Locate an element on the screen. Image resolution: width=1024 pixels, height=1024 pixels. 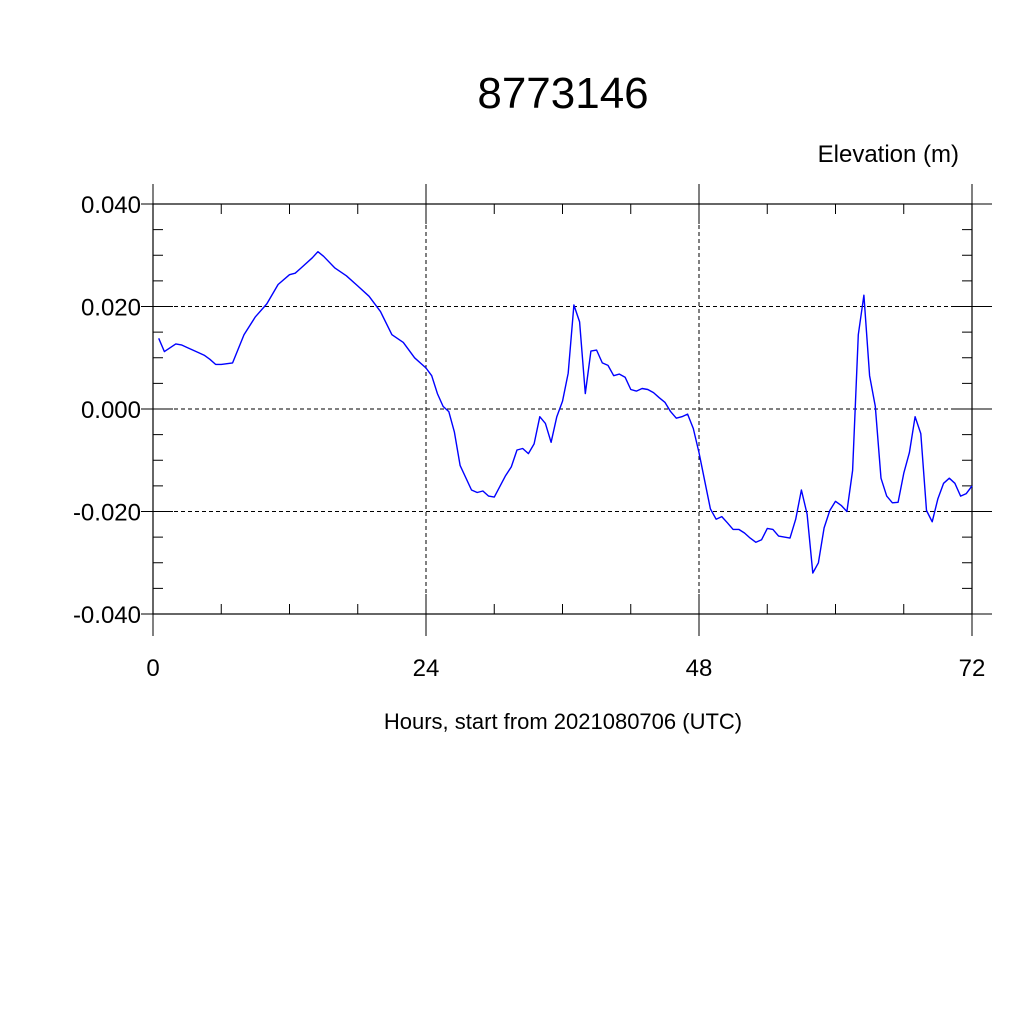
y-tick-label: 0.020 is located at coordinates (111, 308).